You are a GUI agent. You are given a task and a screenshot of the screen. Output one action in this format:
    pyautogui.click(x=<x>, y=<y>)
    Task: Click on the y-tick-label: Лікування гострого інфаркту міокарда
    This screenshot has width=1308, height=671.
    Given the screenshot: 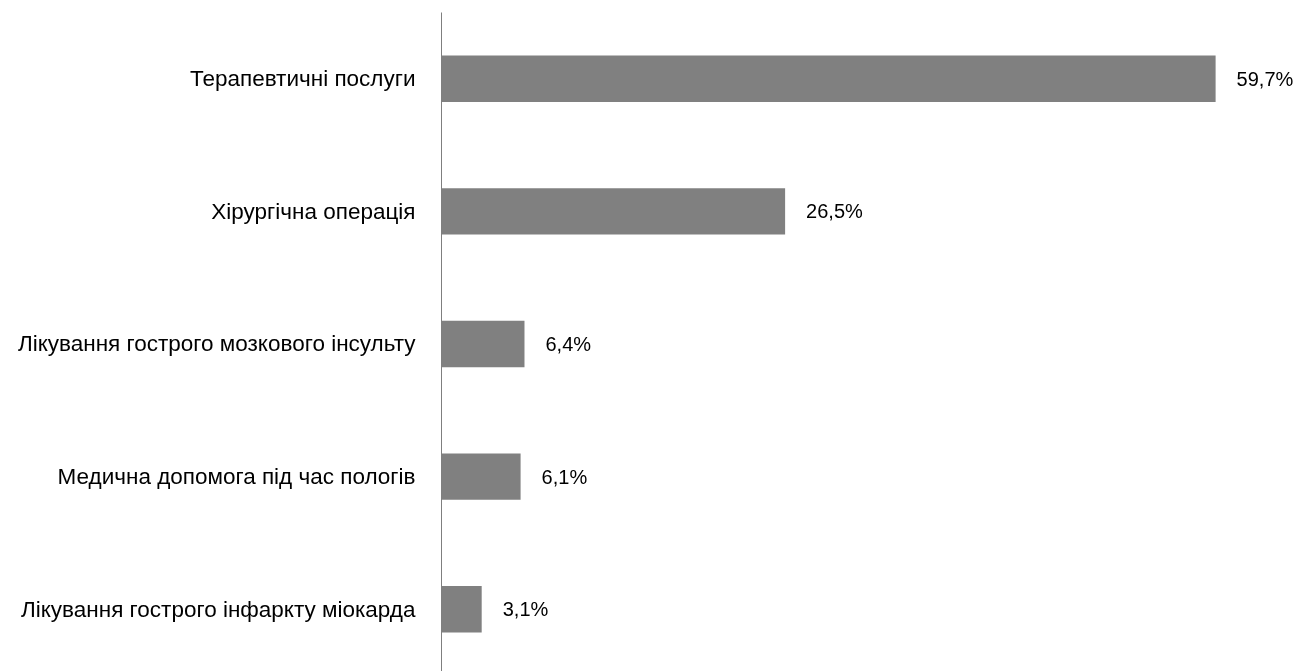 What is the action you would take?
    pyautogui.click(x=218, y=609)
    